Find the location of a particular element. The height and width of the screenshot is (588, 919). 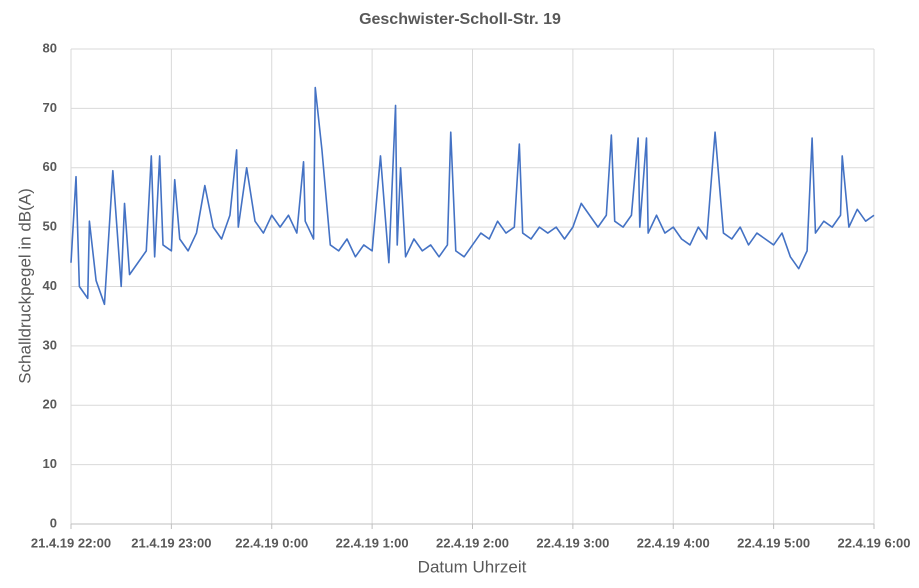

x-axis-label: Datum Uhrzeit is located at coordinates (472, 566).